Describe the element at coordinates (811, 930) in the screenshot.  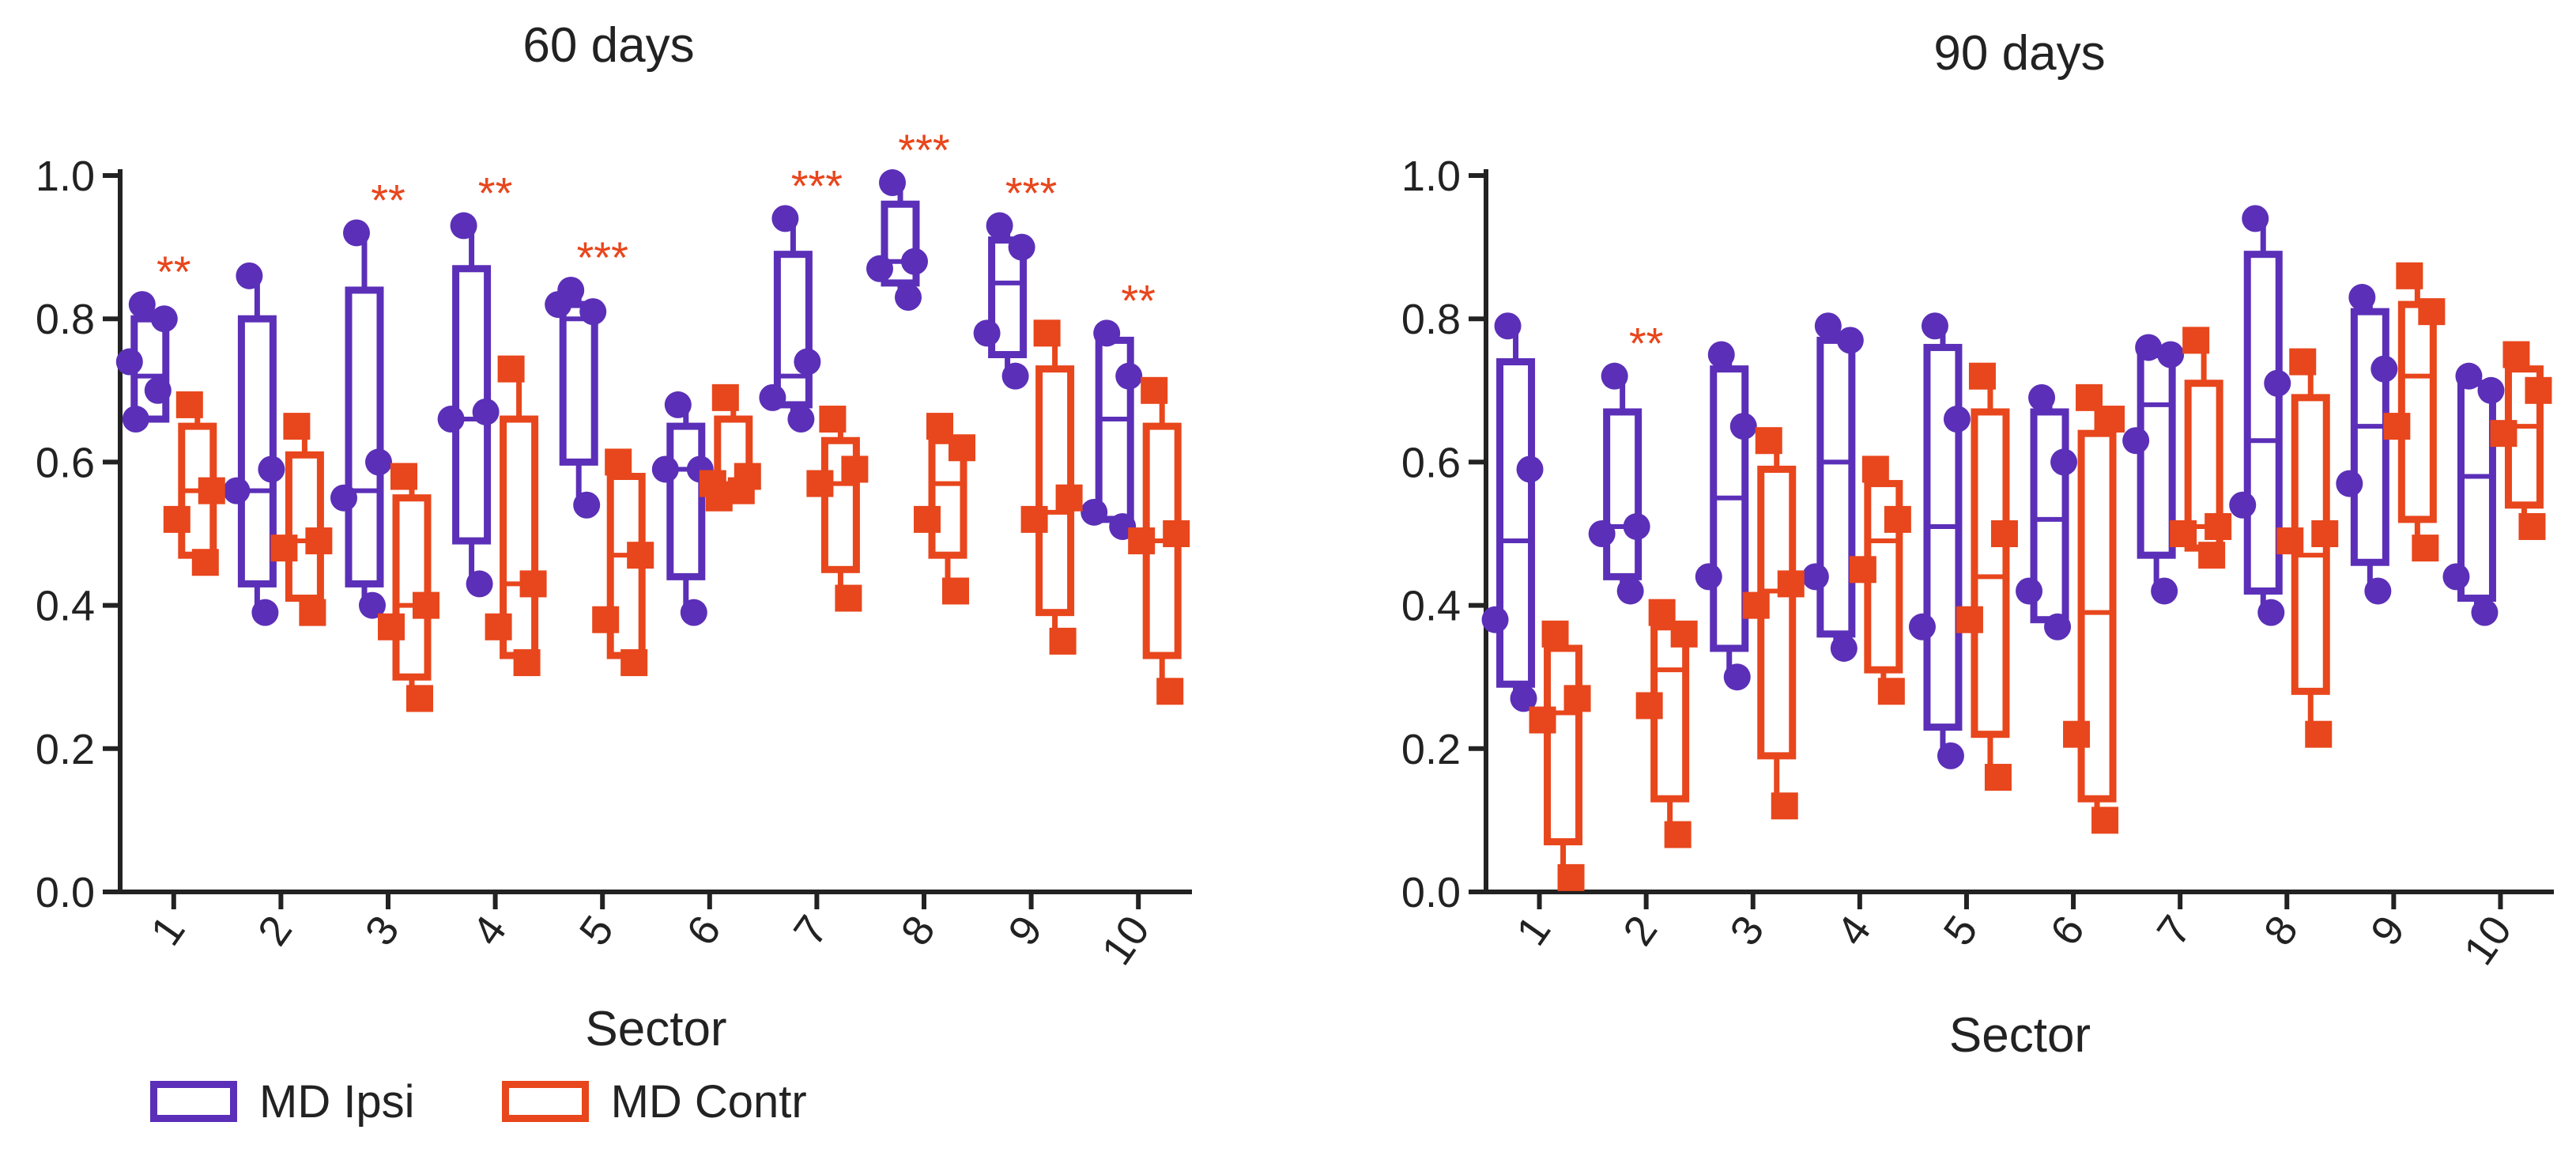
I see `x-tick-label: 7` at that location.